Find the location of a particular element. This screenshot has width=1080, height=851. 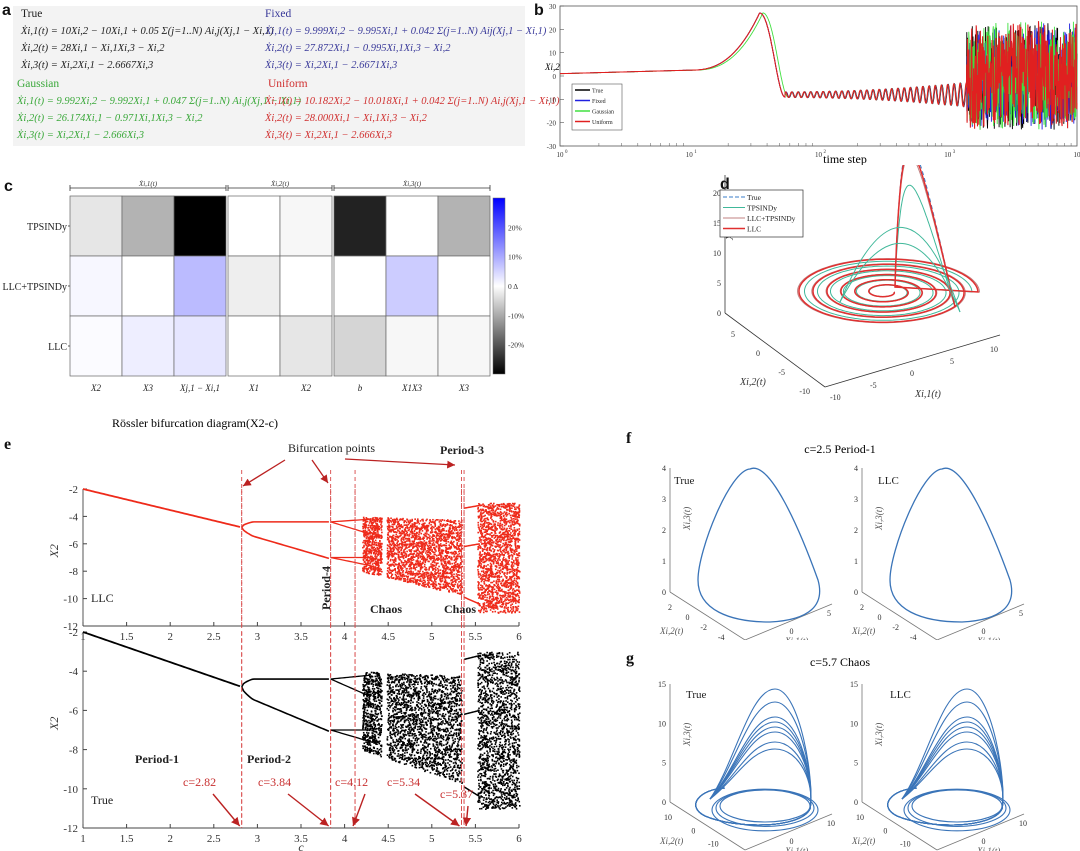

g-plot-trajectory-loop is located at coordinates (765, 808).